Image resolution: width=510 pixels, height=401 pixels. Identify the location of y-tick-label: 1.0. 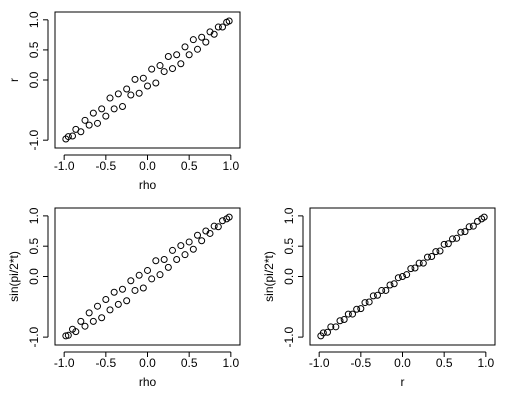
(34, 19).